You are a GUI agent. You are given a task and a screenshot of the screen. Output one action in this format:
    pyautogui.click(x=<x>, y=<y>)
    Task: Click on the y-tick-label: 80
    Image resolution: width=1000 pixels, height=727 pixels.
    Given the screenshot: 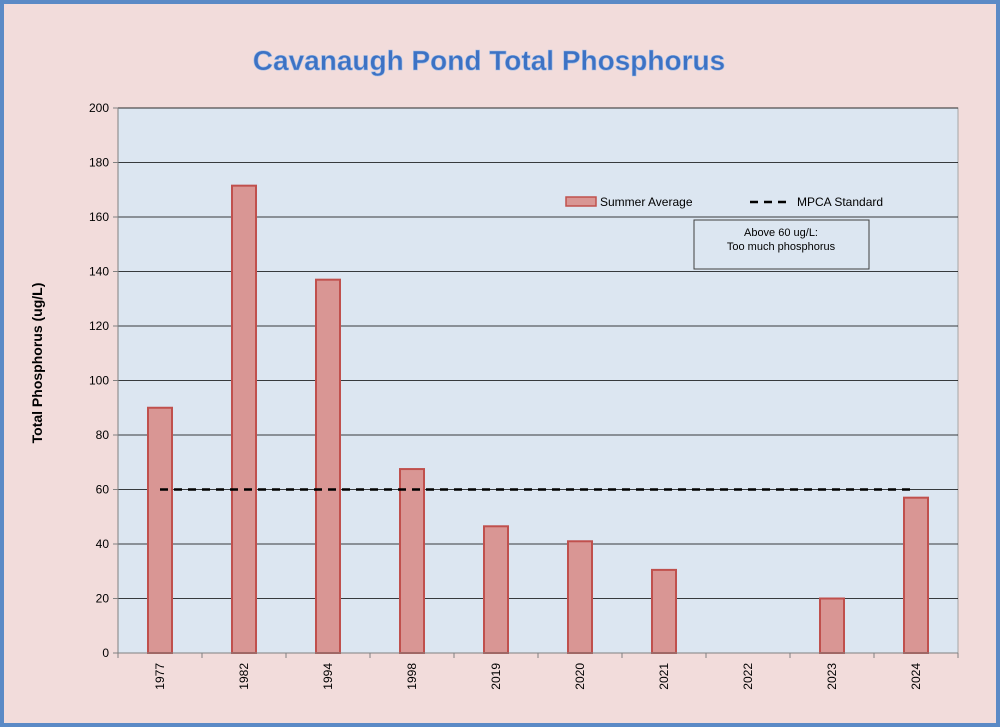 What is the action you would take?
    pyautogui.click(x=103, y=435)
    